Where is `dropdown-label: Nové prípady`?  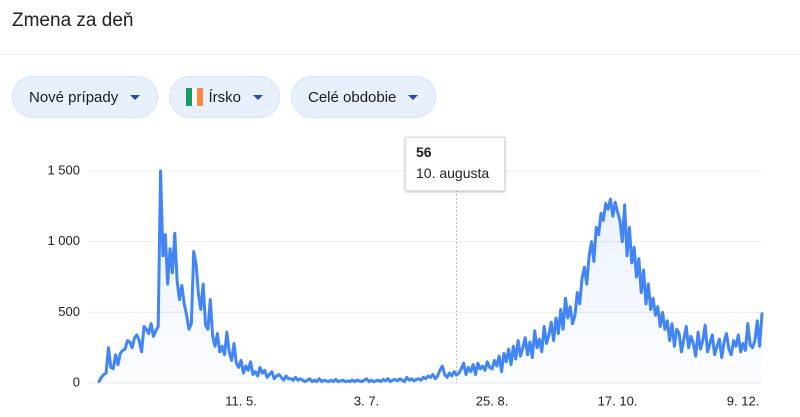
dropdown-label: Nové prípady is located at coordinates (74, 97).